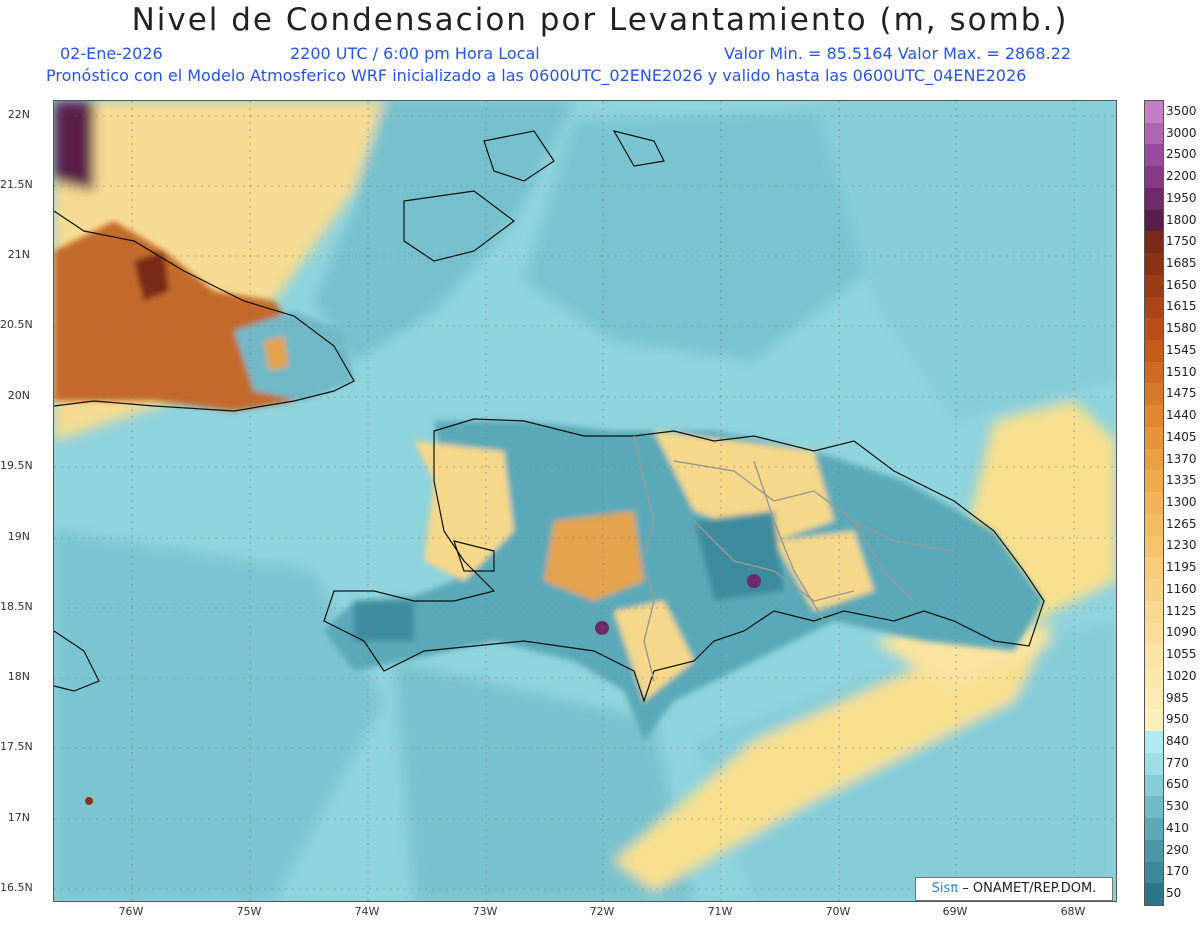 The image size is (1200, 927). I want to click on lon-label: 72W, so click(602, 911).